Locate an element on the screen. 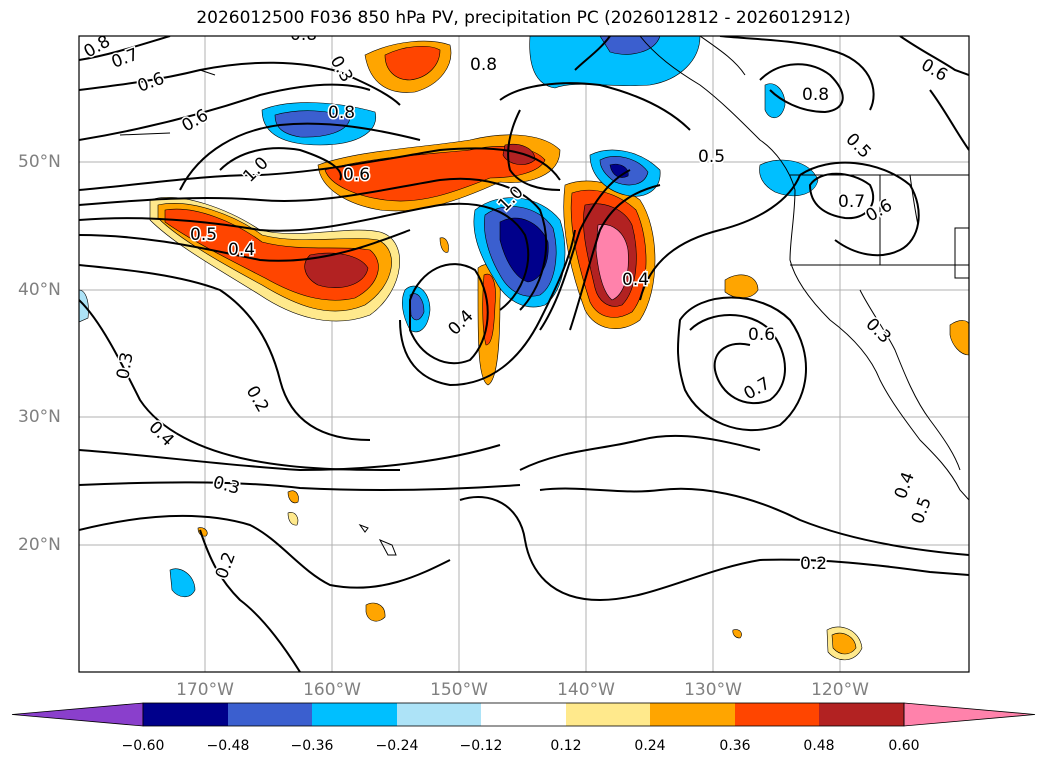 The width and height of the screenshot is (1047, 765). lat-label-40n: 40°N is located at coordinates (39, 290).